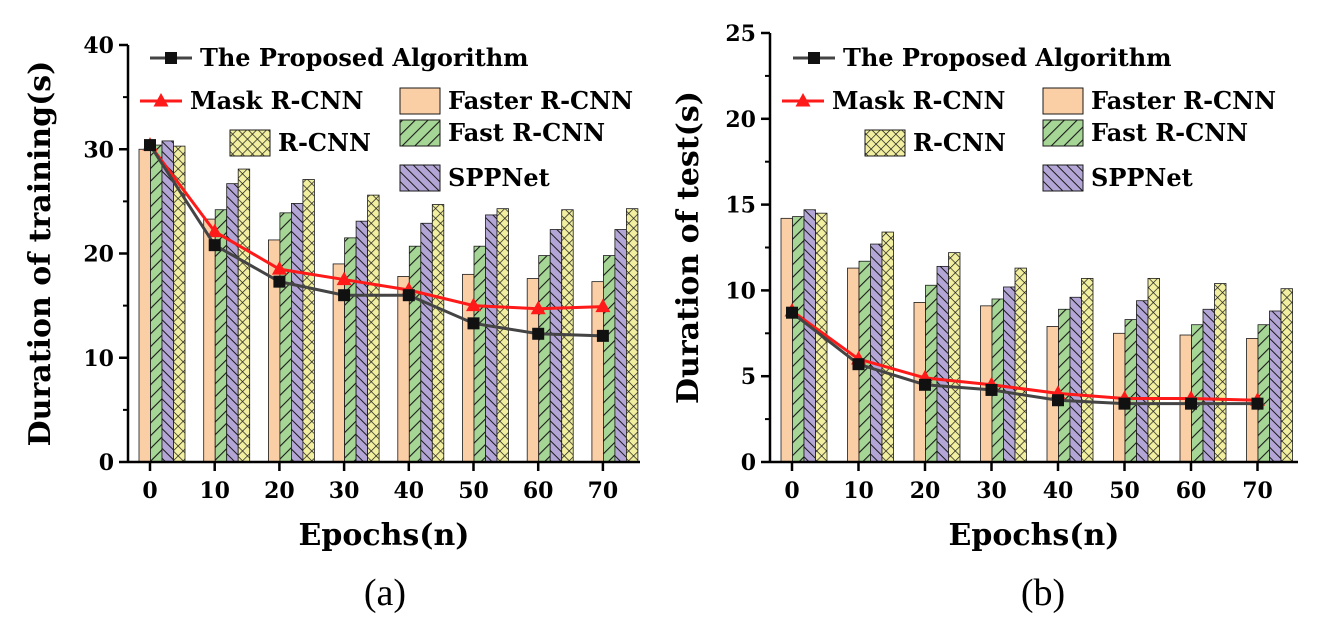 The height and width of the screenshot is (621, 1341). Describe the element at coordinates (106, 463) in the screenshot. I see `panel-a-y-tick-label: 0` at that location.